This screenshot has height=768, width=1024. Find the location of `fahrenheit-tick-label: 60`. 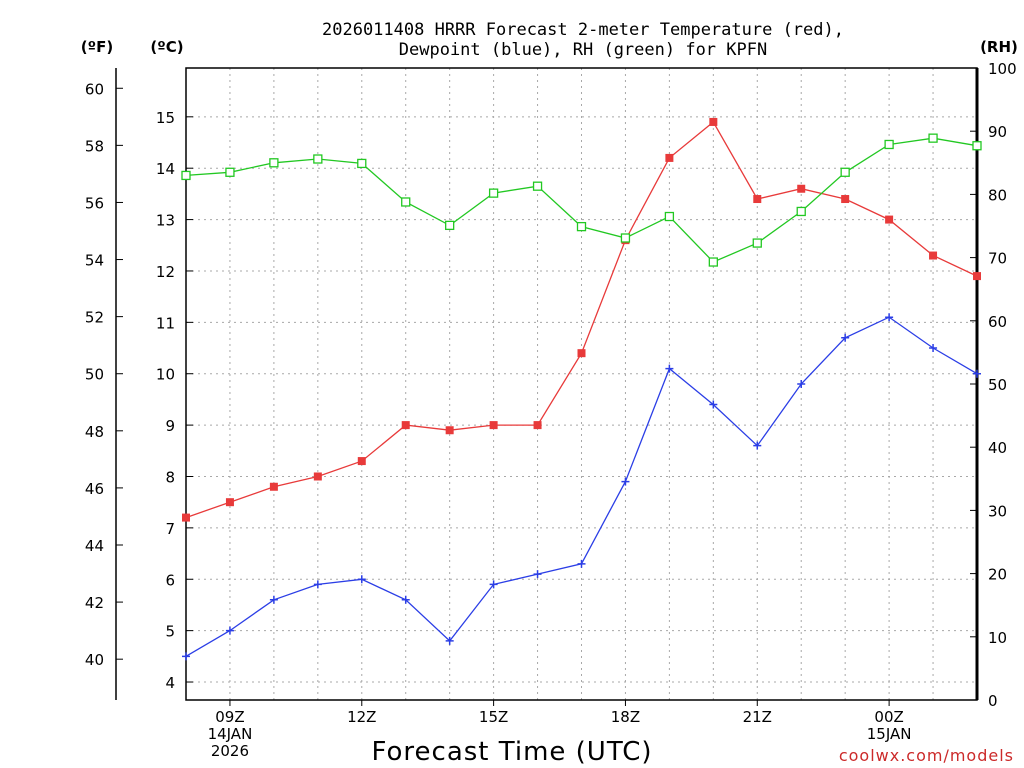

fahrenheit-tick-label: 60 is located at coordinates (94, 89).